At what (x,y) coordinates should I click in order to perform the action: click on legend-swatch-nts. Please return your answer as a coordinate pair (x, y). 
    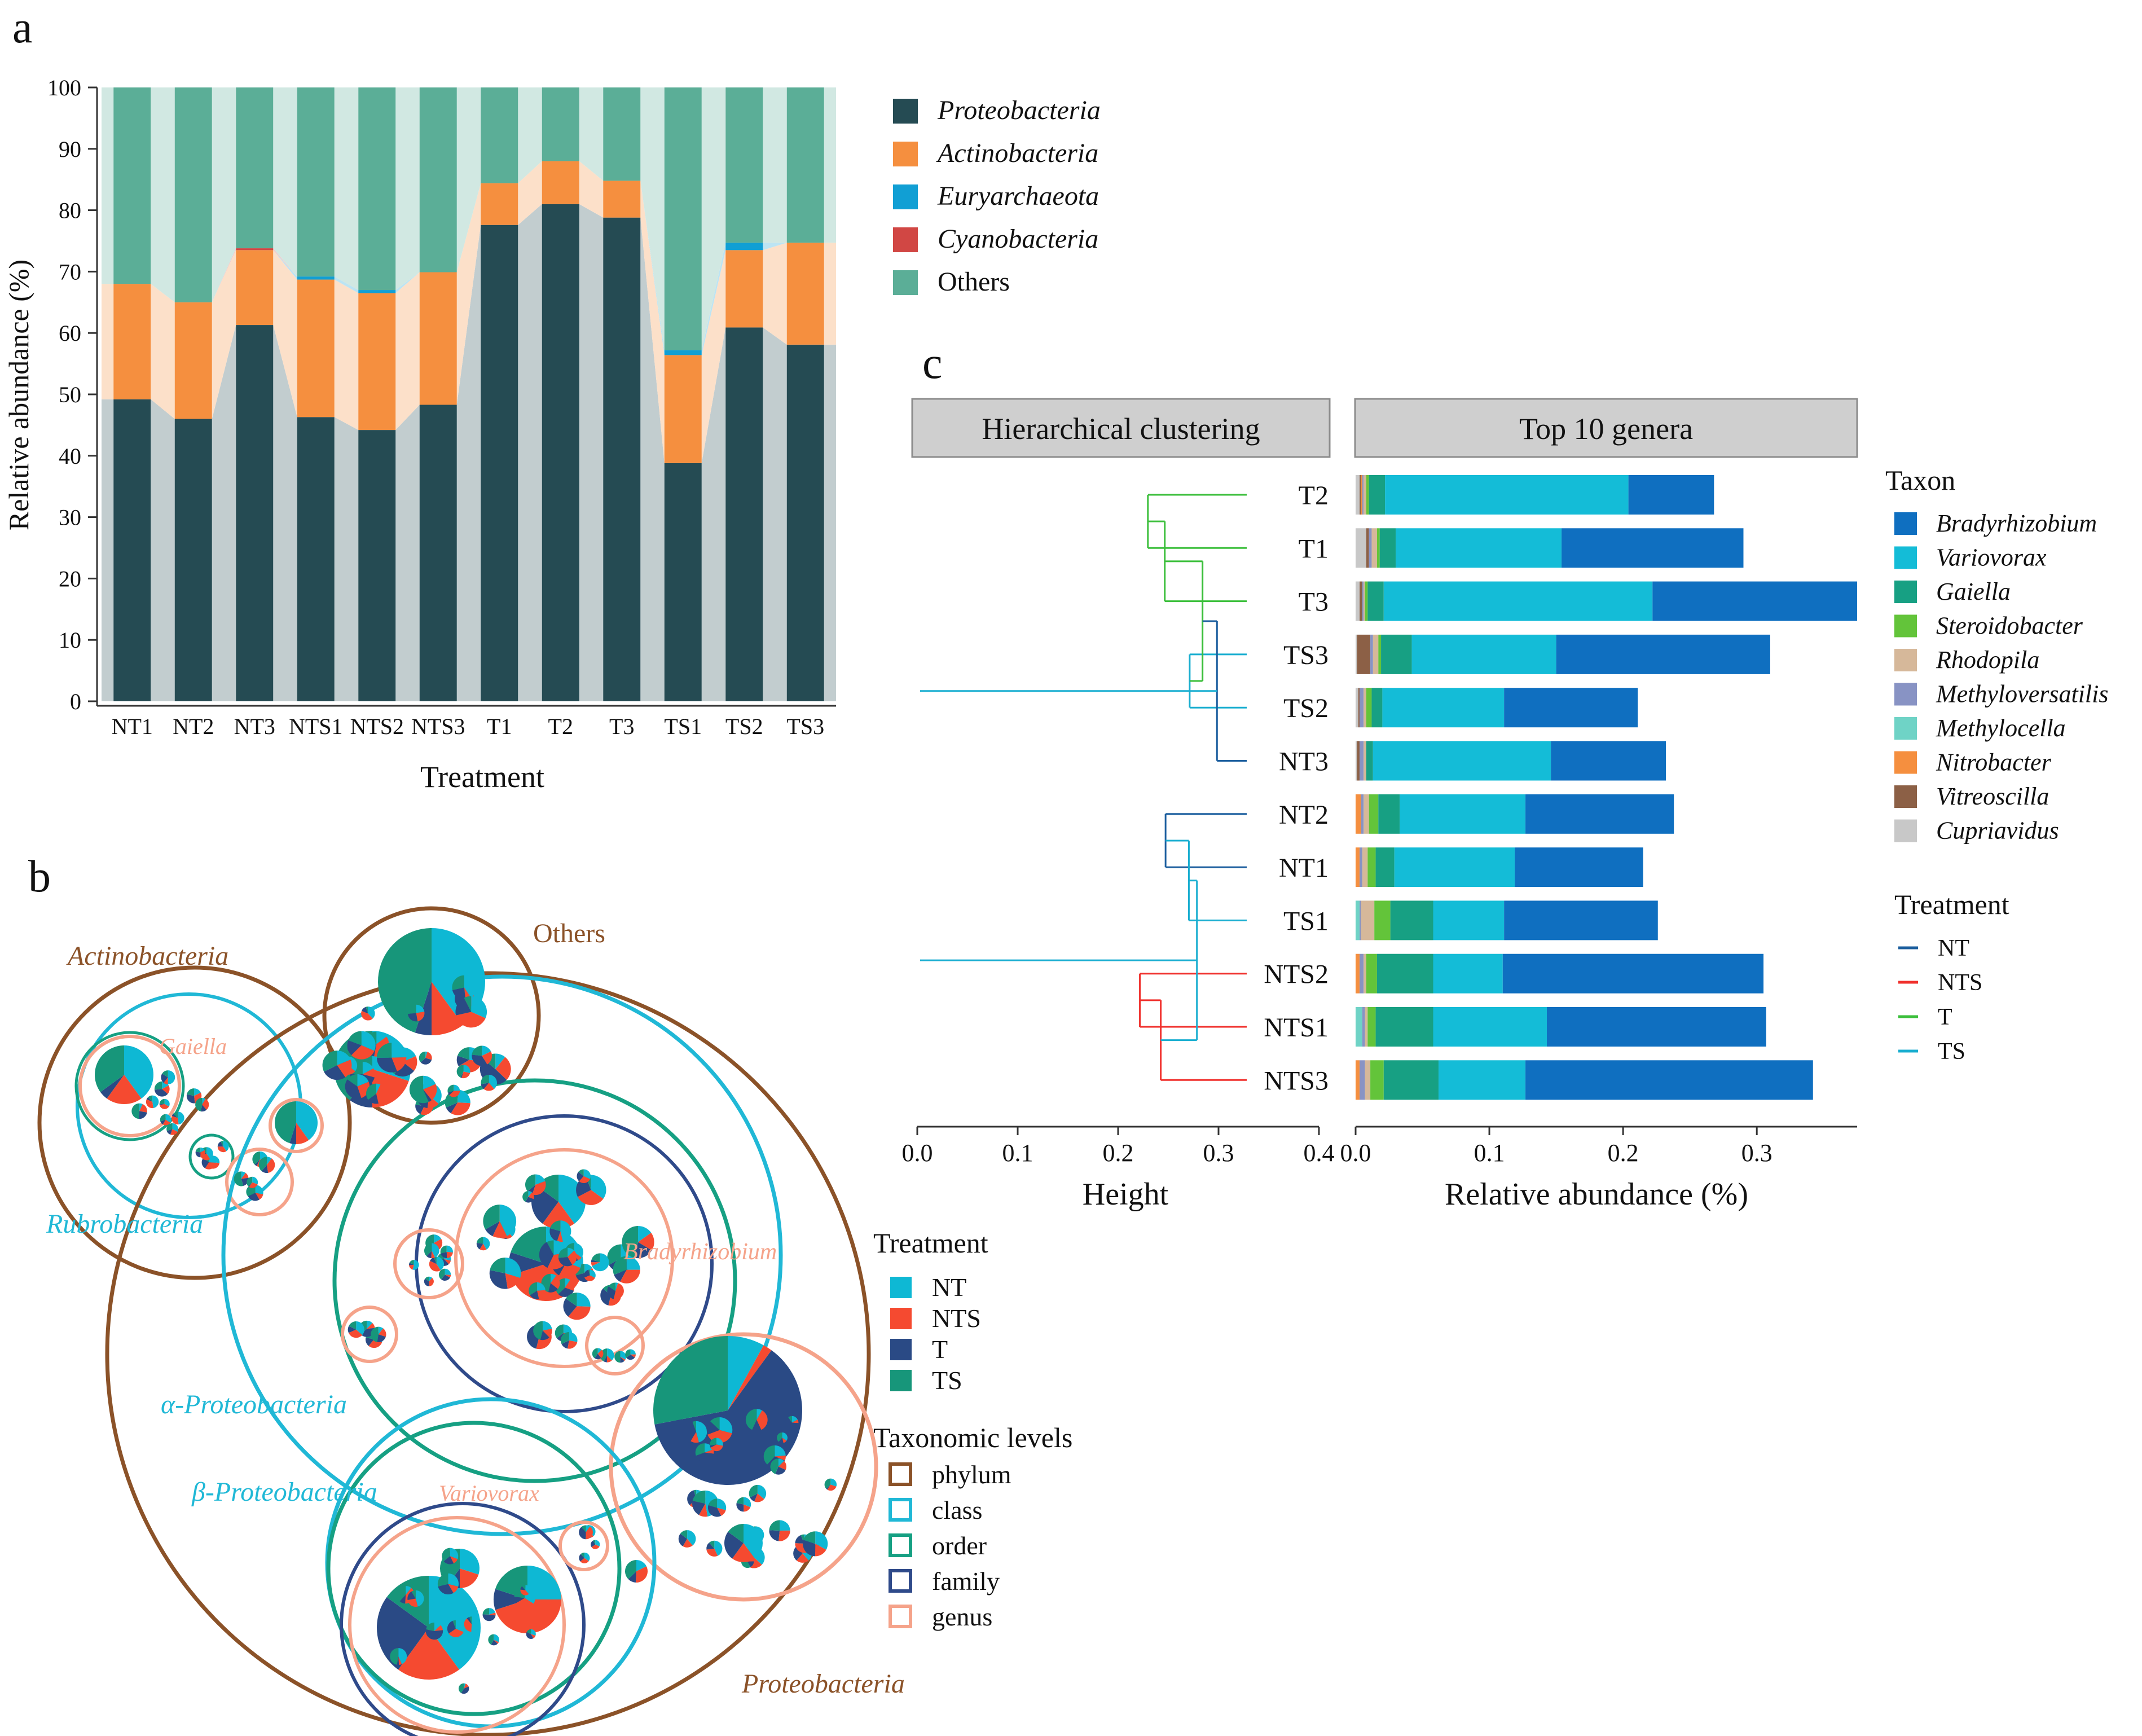
    Looking at the image, I should click on (901, 1318).